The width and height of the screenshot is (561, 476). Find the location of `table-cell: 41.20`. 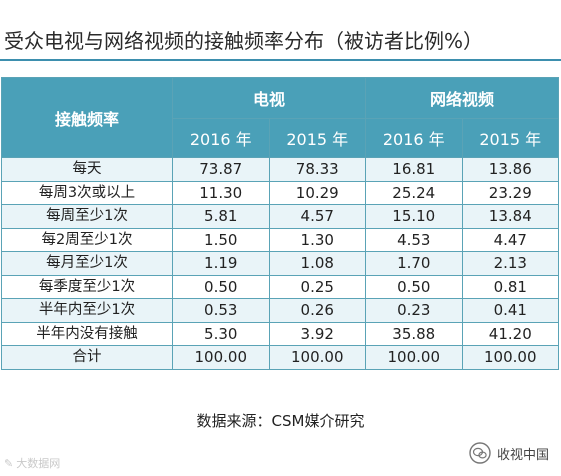

table-cell: 41.20 is located at coordinates (510, 333).